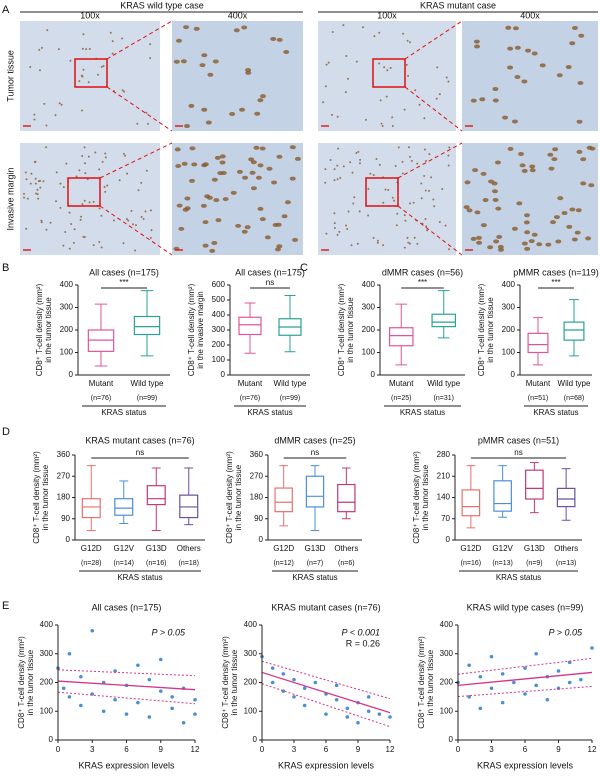 The width and height of the screenshot is (600, 784). I want to click on n-label: (n=51), so click(538, 398).